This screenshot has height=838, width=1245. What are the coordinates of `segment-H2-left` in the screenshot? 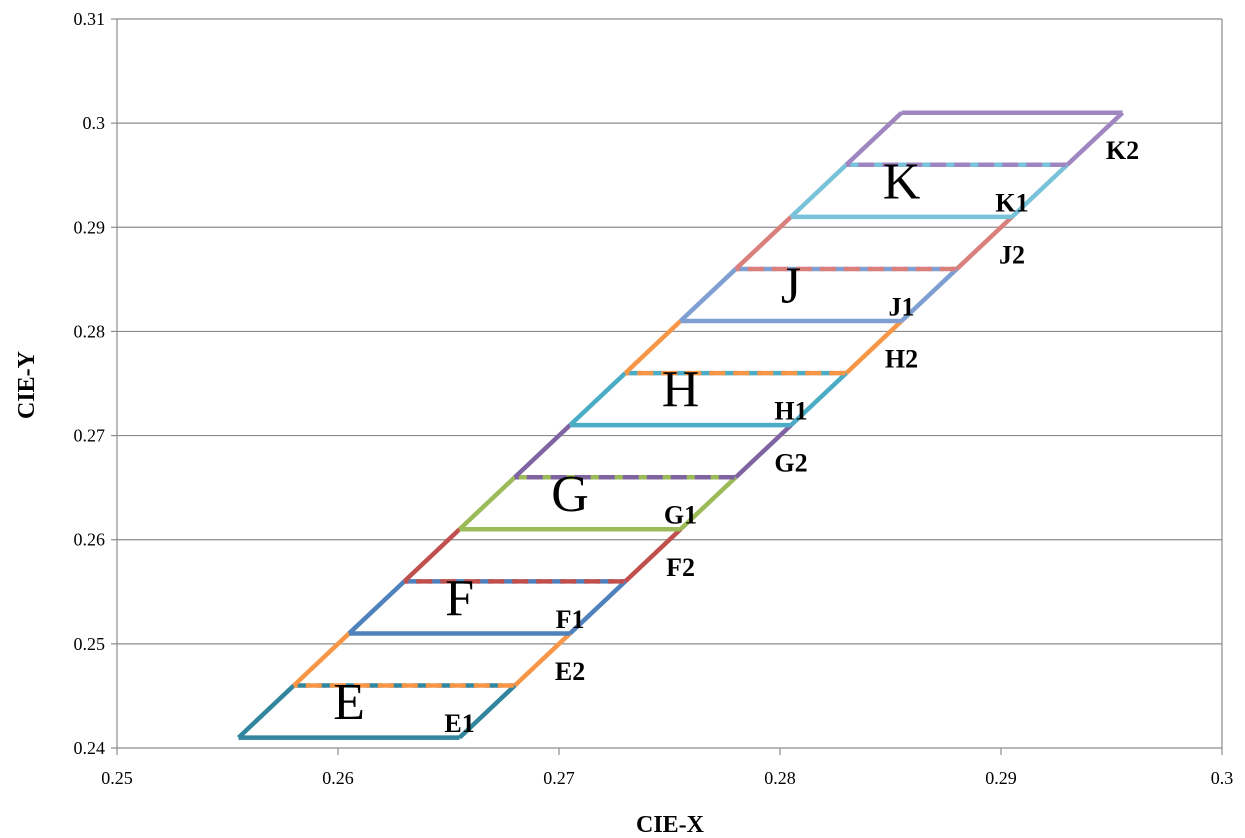 It's located at (653, 347).